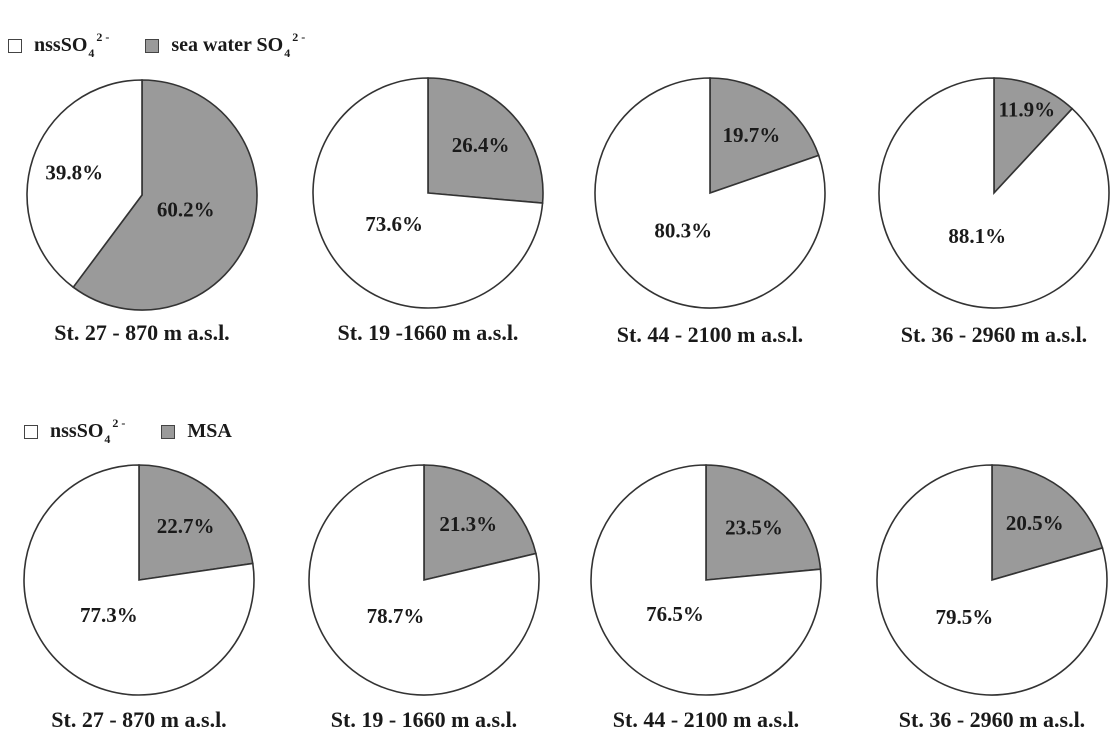 This screenshot has width=1120, height=750. Describe the element at coordinates (675, 614) in the screenshot. I see `pie-slice-label: 76.5%` at that location.